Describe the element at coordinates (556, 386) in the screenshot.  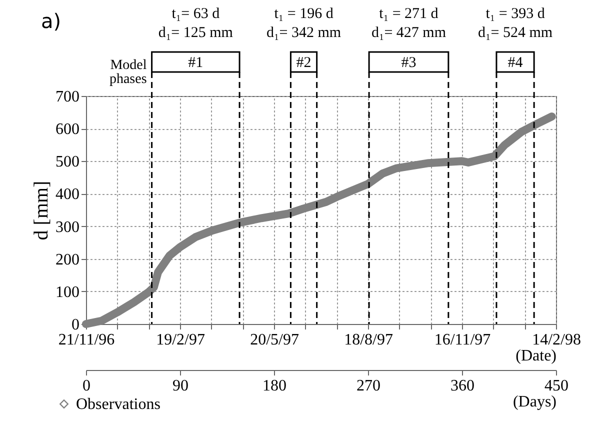
I see `x-tick-label: 450` at that location.